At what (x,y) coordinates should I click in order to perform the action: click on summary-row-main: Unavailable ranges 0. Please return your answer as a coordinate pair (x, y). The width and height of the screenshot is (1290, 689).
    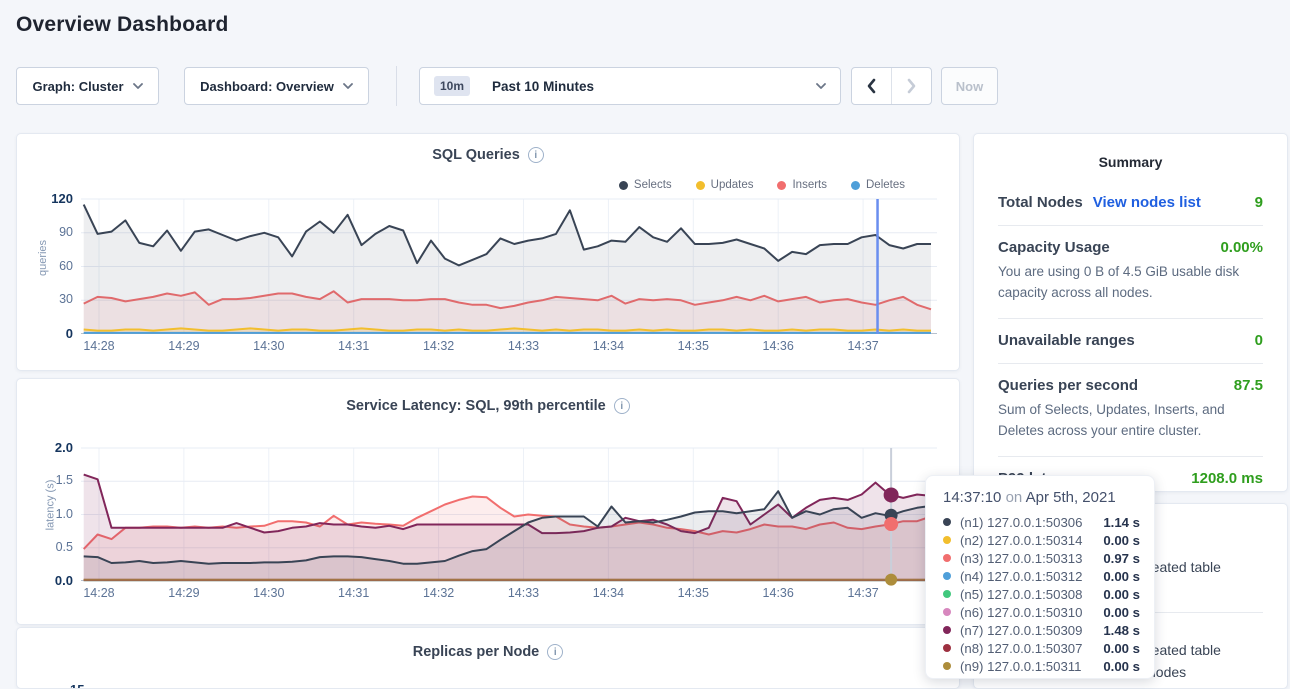
    Looking at the image, I should click on (1130, 340).